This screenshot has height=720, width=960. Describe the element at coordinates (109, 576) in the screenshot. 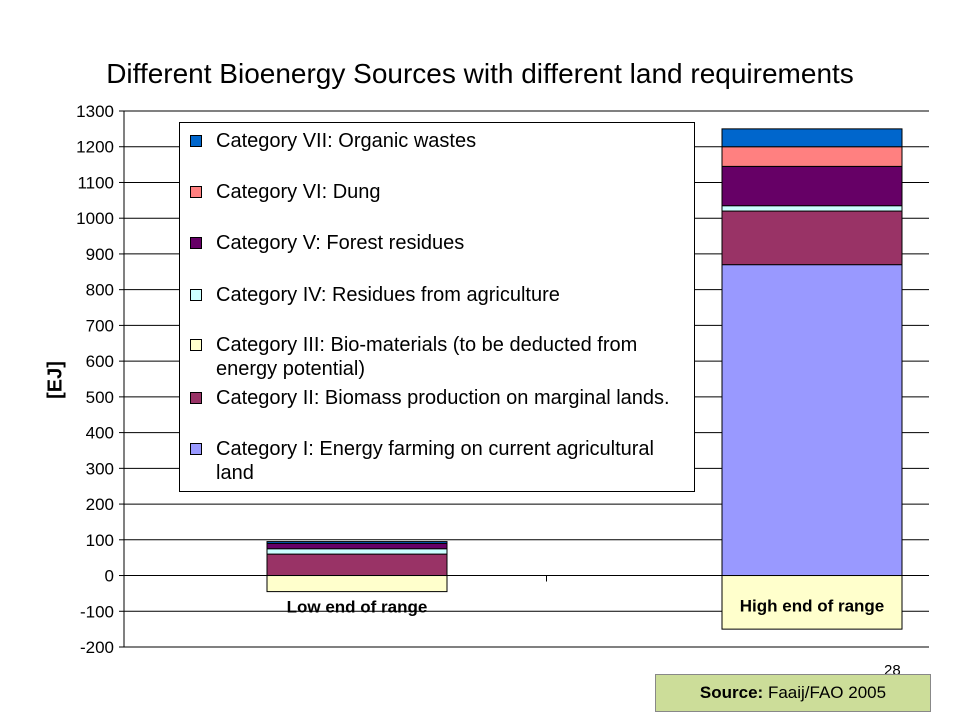

I see `y-tick-label: 0` at that location.